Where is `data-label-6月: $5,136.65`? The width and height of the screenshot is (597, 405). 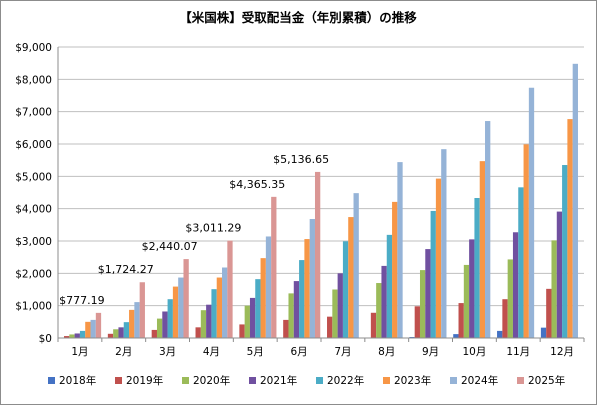
data-label-6月: $5,136.65 is located at coordinates (301, 159).